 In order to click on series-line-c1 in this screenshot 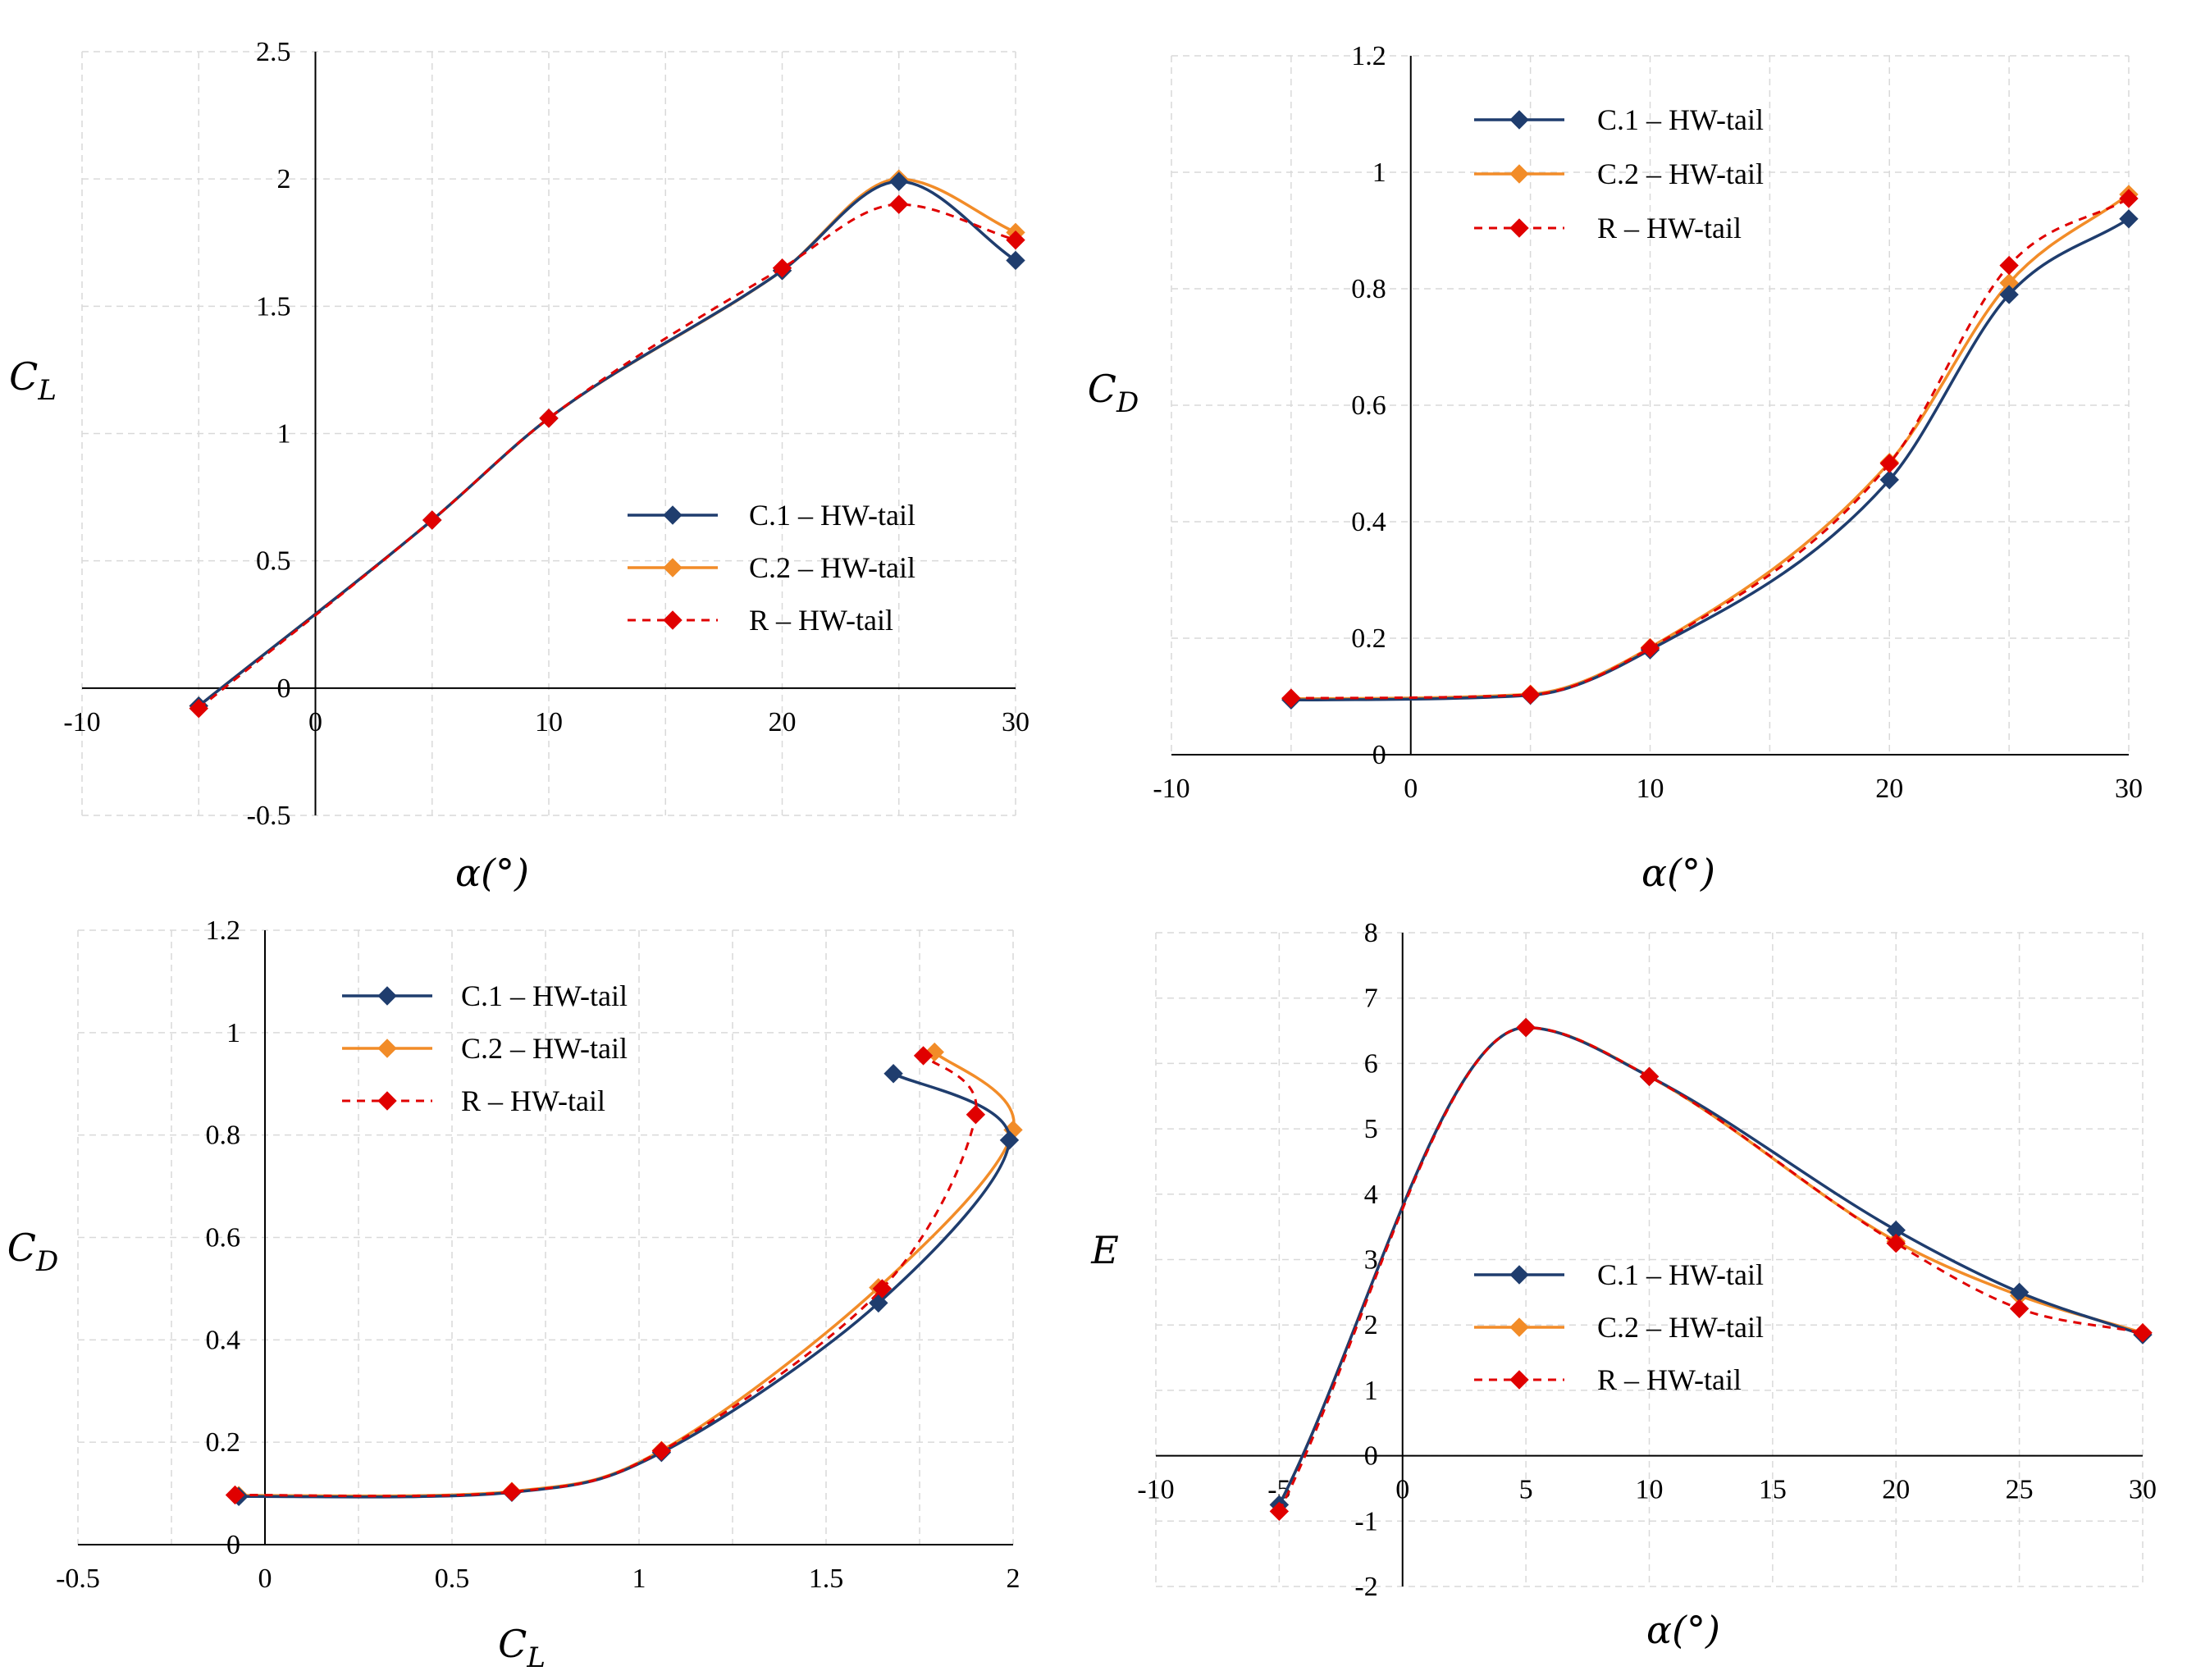, I will do `click(625, 1285)`.